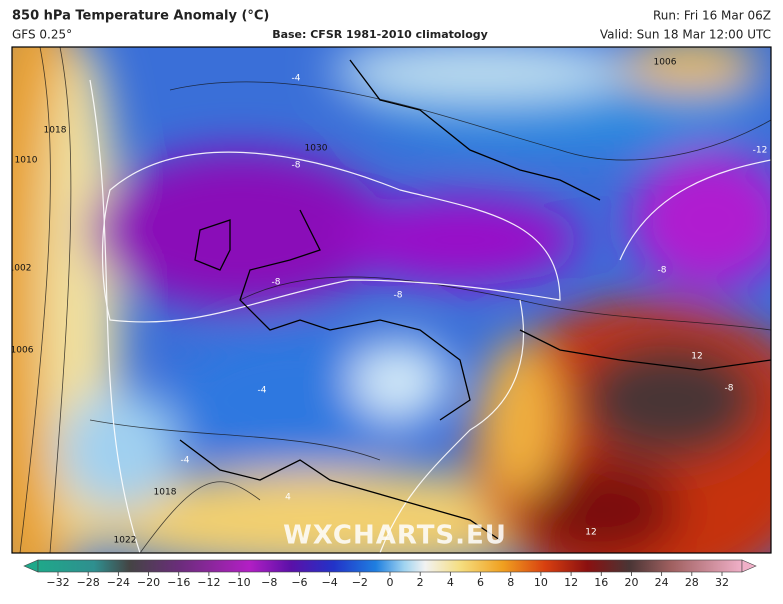  Describe the element at coordinates (118, 582) in the screenshot. I see `colorbar-tick-label: −24` at that location.